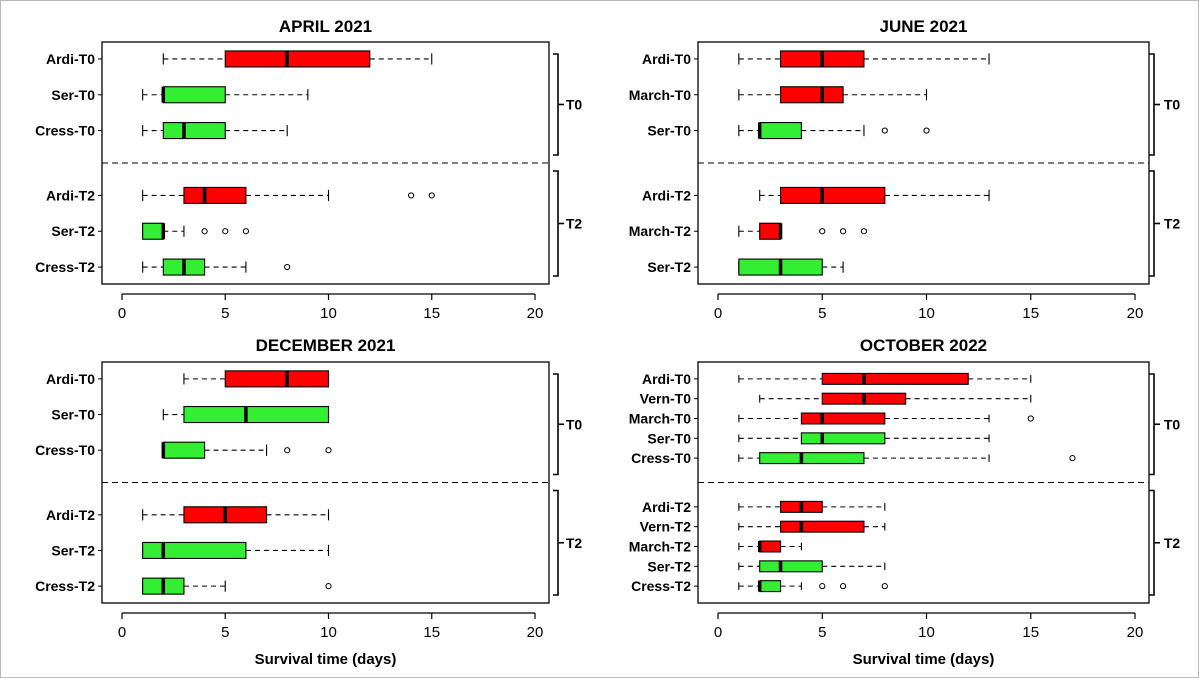 This screenshot has width=1199, height=678. Describe the element at coordinates (812, 526) in the screenshot. I see `box-row-vern-t2` at that location.